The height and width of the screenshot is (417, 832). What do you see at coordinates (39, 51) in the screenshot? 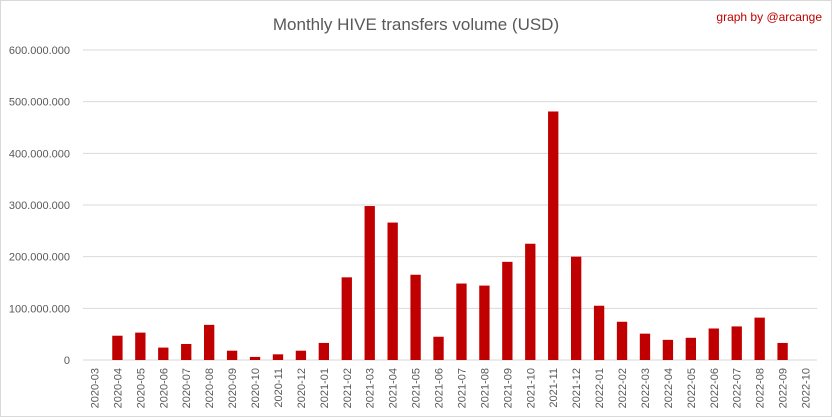
I see `y-tick-label: 600.000.000` at bounding box center [39, 51].